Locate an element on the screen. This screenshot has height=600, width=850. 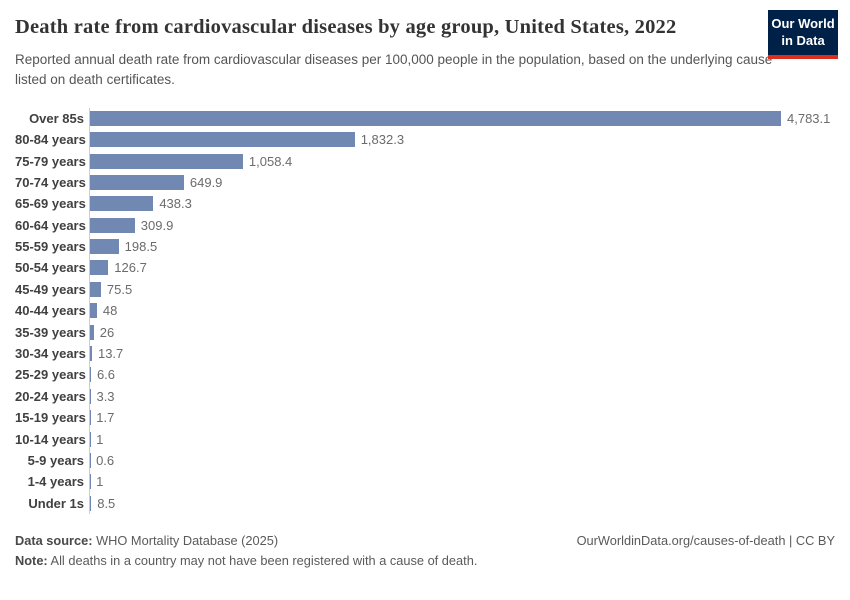
chart-row: 10-14 years 1 is located at coordinates (425, 439).